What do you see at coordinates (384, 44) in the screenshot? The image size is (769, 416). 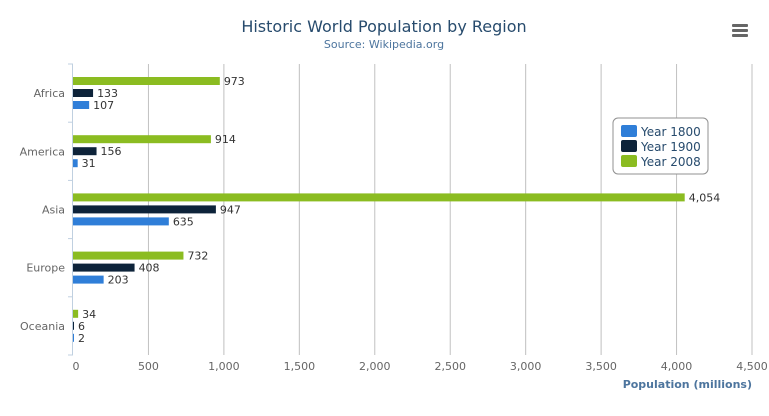 I see `chart-subtitle: Source: Wikipedia.org` at bounding box center [384, 44].